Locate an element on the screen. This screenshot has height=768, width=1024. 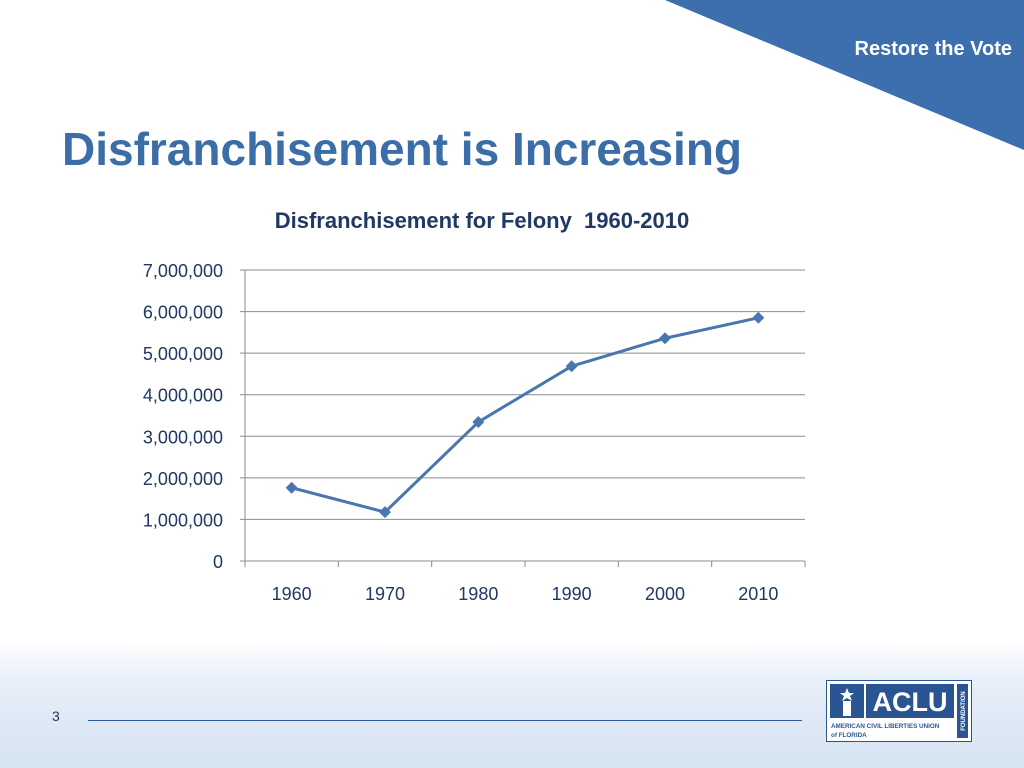
y-tick-label: 5,000,000 is located at coordinates (183, 354).